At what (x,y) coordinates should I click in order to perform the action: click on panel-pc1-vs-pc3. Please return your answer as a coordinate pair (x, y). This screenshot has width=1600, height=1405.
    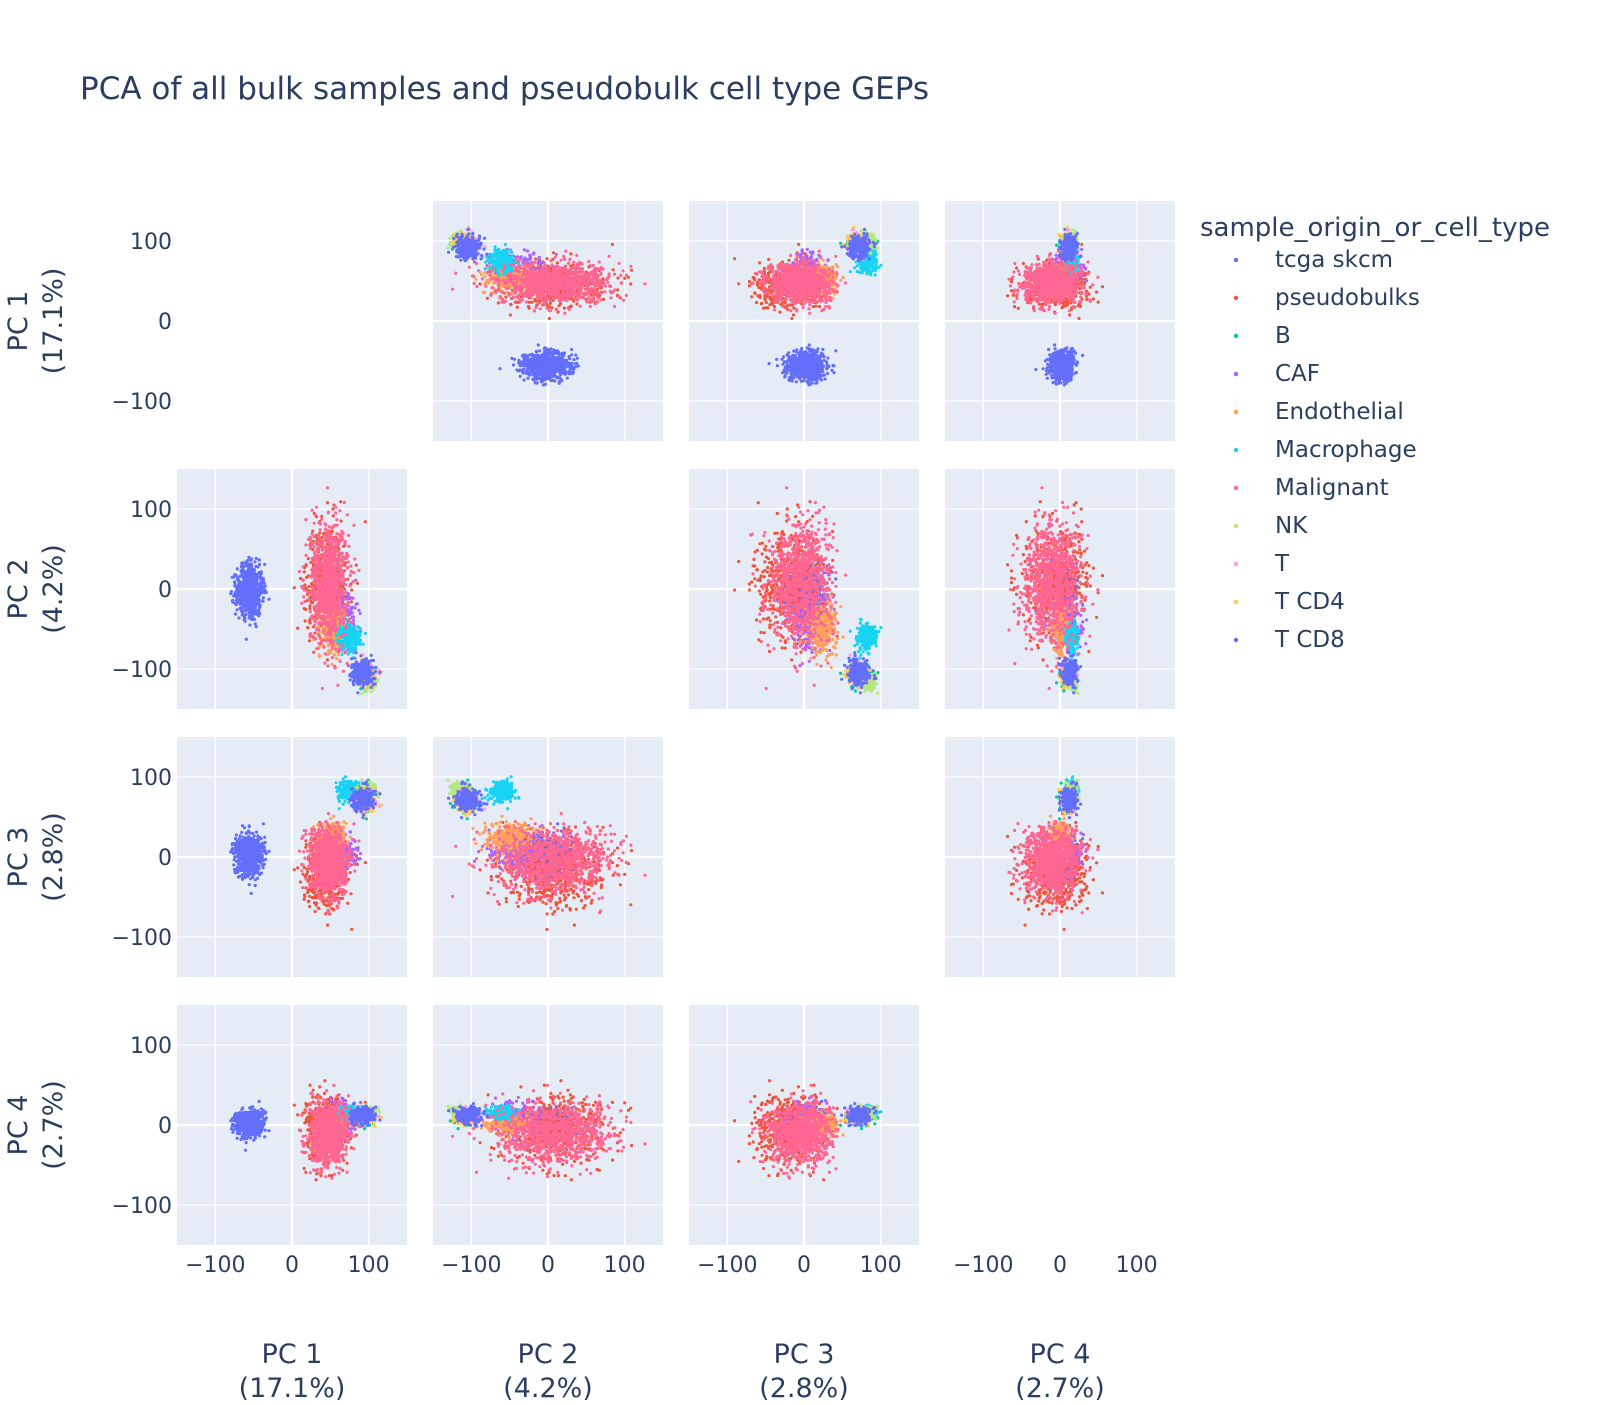
    Looking at the image, I should click on (804, 321).